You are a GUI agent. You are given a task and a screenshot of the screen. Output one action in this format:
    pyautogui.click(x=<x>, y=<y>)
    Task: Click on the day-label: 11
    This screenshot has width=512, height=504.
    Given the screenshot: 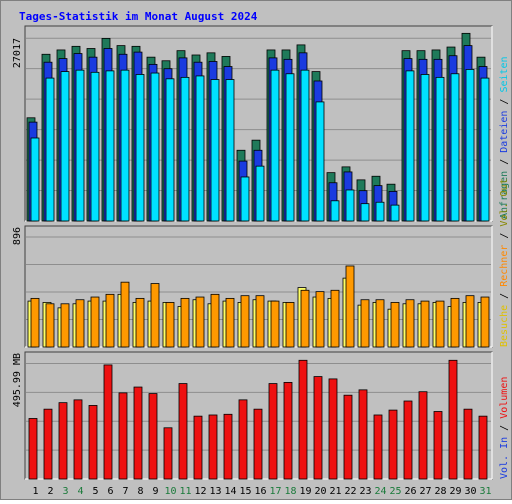 What is the action you would take?
    pyautogui.click(x=185, y=491)
    